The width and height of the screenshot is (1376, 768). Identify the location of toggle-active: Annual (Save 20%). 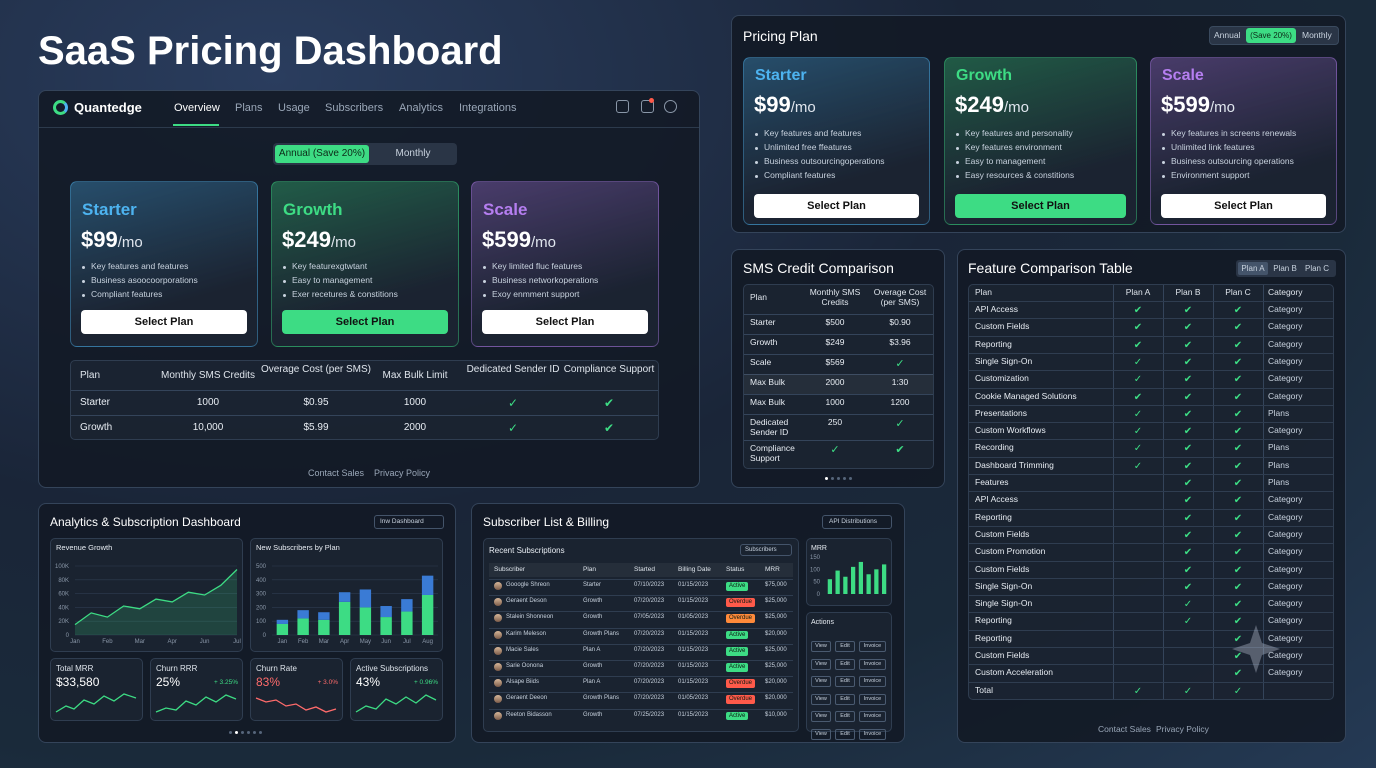
(322, 154).